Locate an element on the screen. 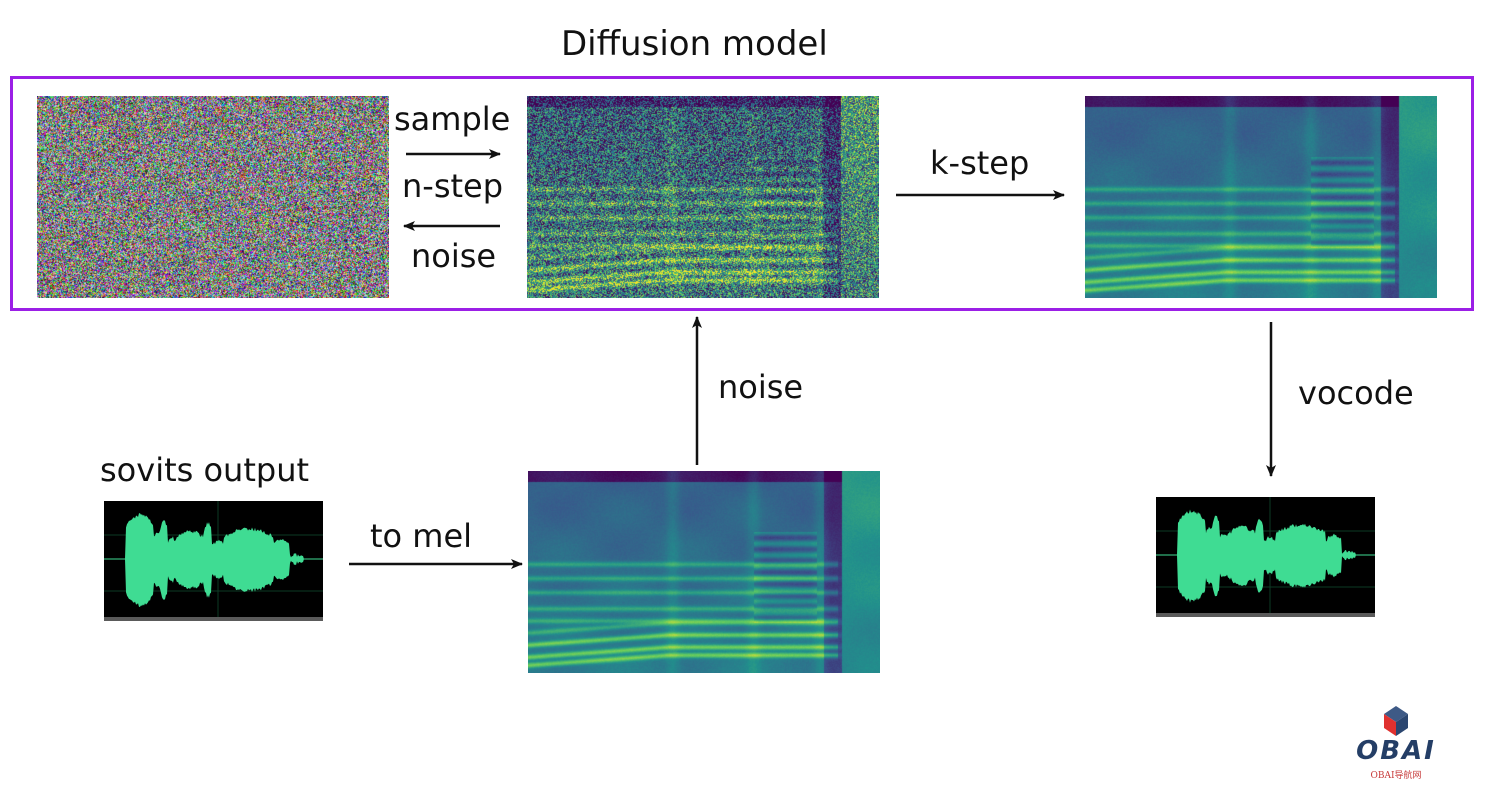 This screenshot has width=1502, height=786. n-step-label: n-step is located at coordinates (453, 186).